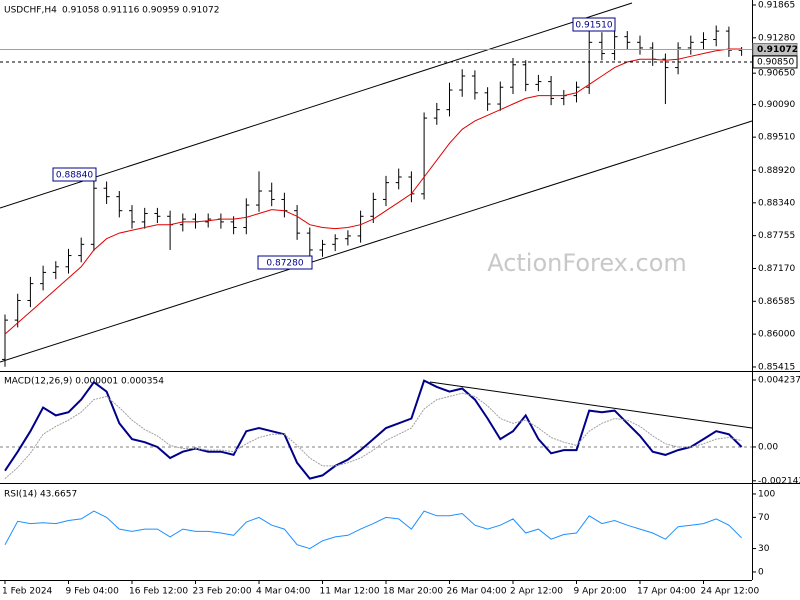 Image resolution: width=800 pixels, height=600 pixels. What do you see at coordinates (764, 518) in the screenshot?
I see `y-tick-label: 70` at bounding box center [764, 518].